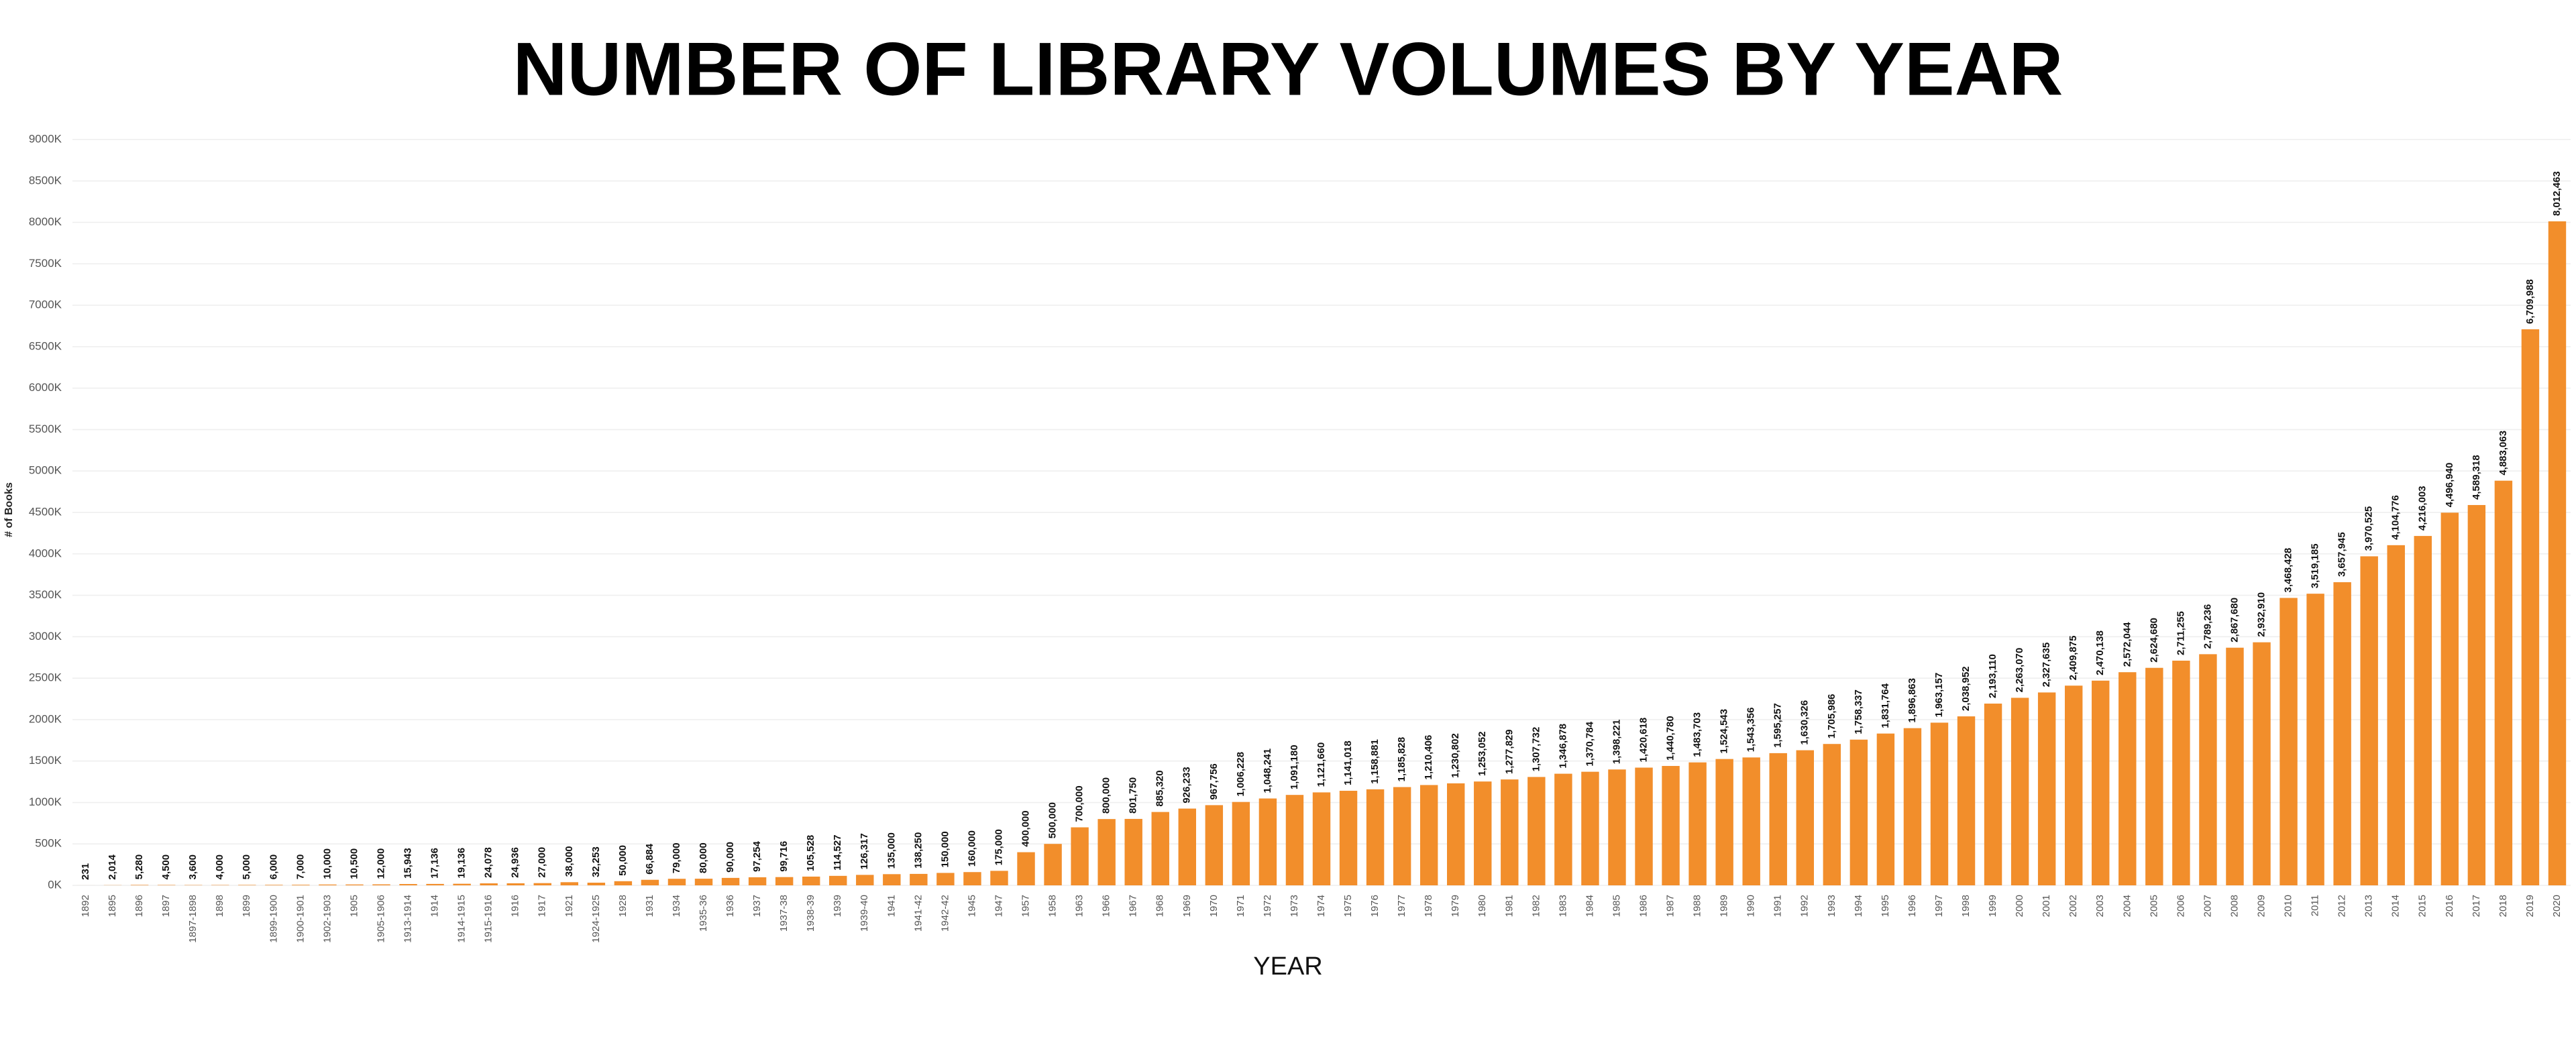 The width and height of the screenshot is (2576, 1049). Describe the element at coordinates (2342, 906) in the screenshot. I see `x-tick-label: 2012` at that location.